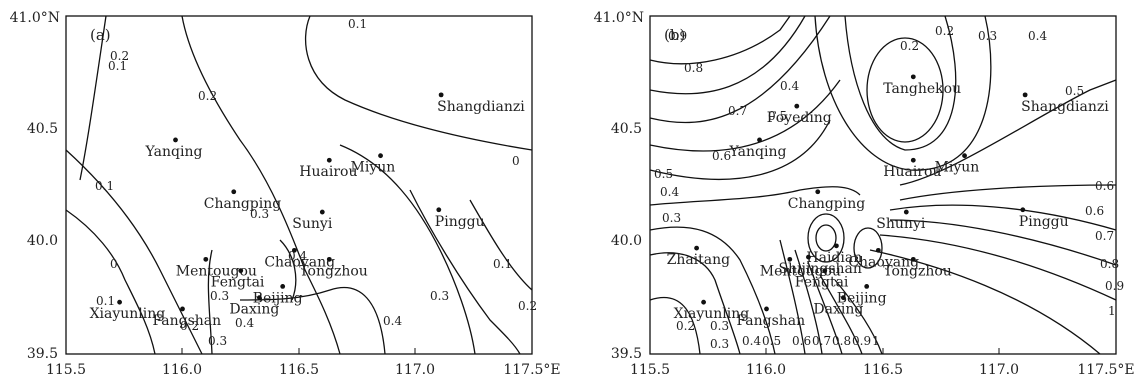 The width and height of the screenshot is (1136, 385). Describe the element at coordinates (174, 152) in the screenshot. I see `station-label: Yanqing` at that location.